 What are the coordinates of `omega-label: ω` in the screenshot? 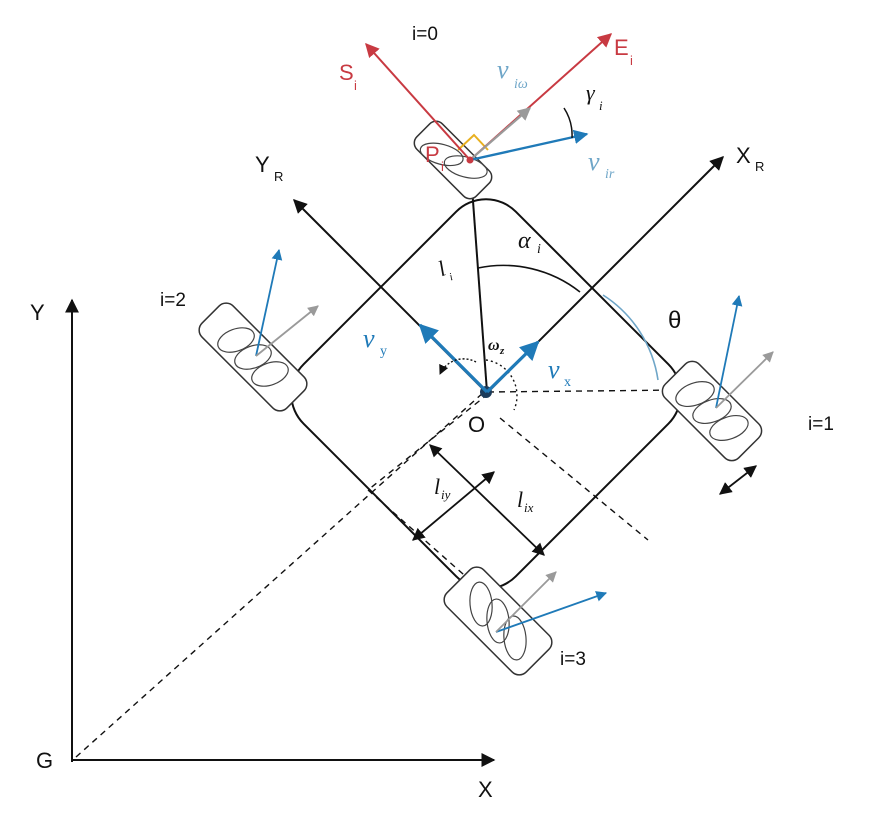 It's located at (494, 345).